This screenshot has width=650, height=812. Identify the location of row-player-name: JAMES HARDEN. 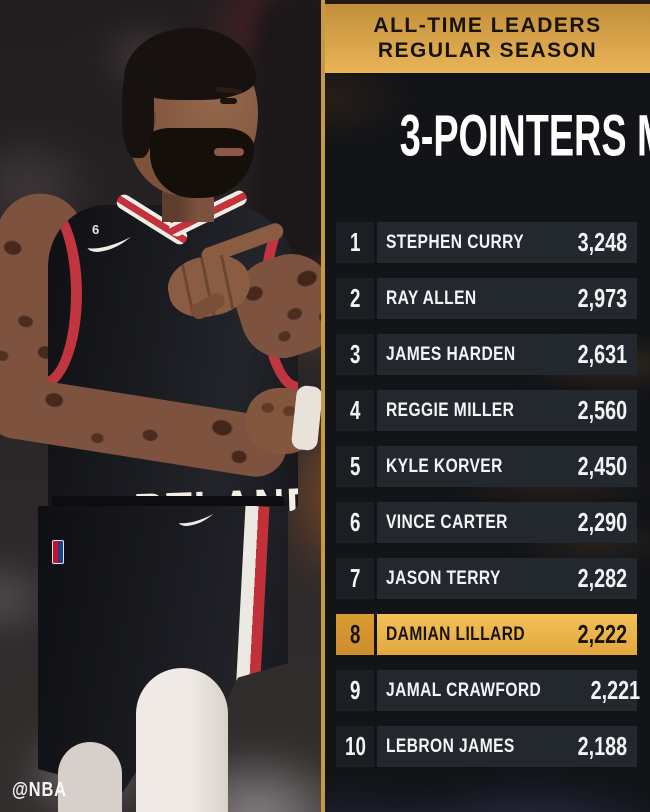
(451, 354).